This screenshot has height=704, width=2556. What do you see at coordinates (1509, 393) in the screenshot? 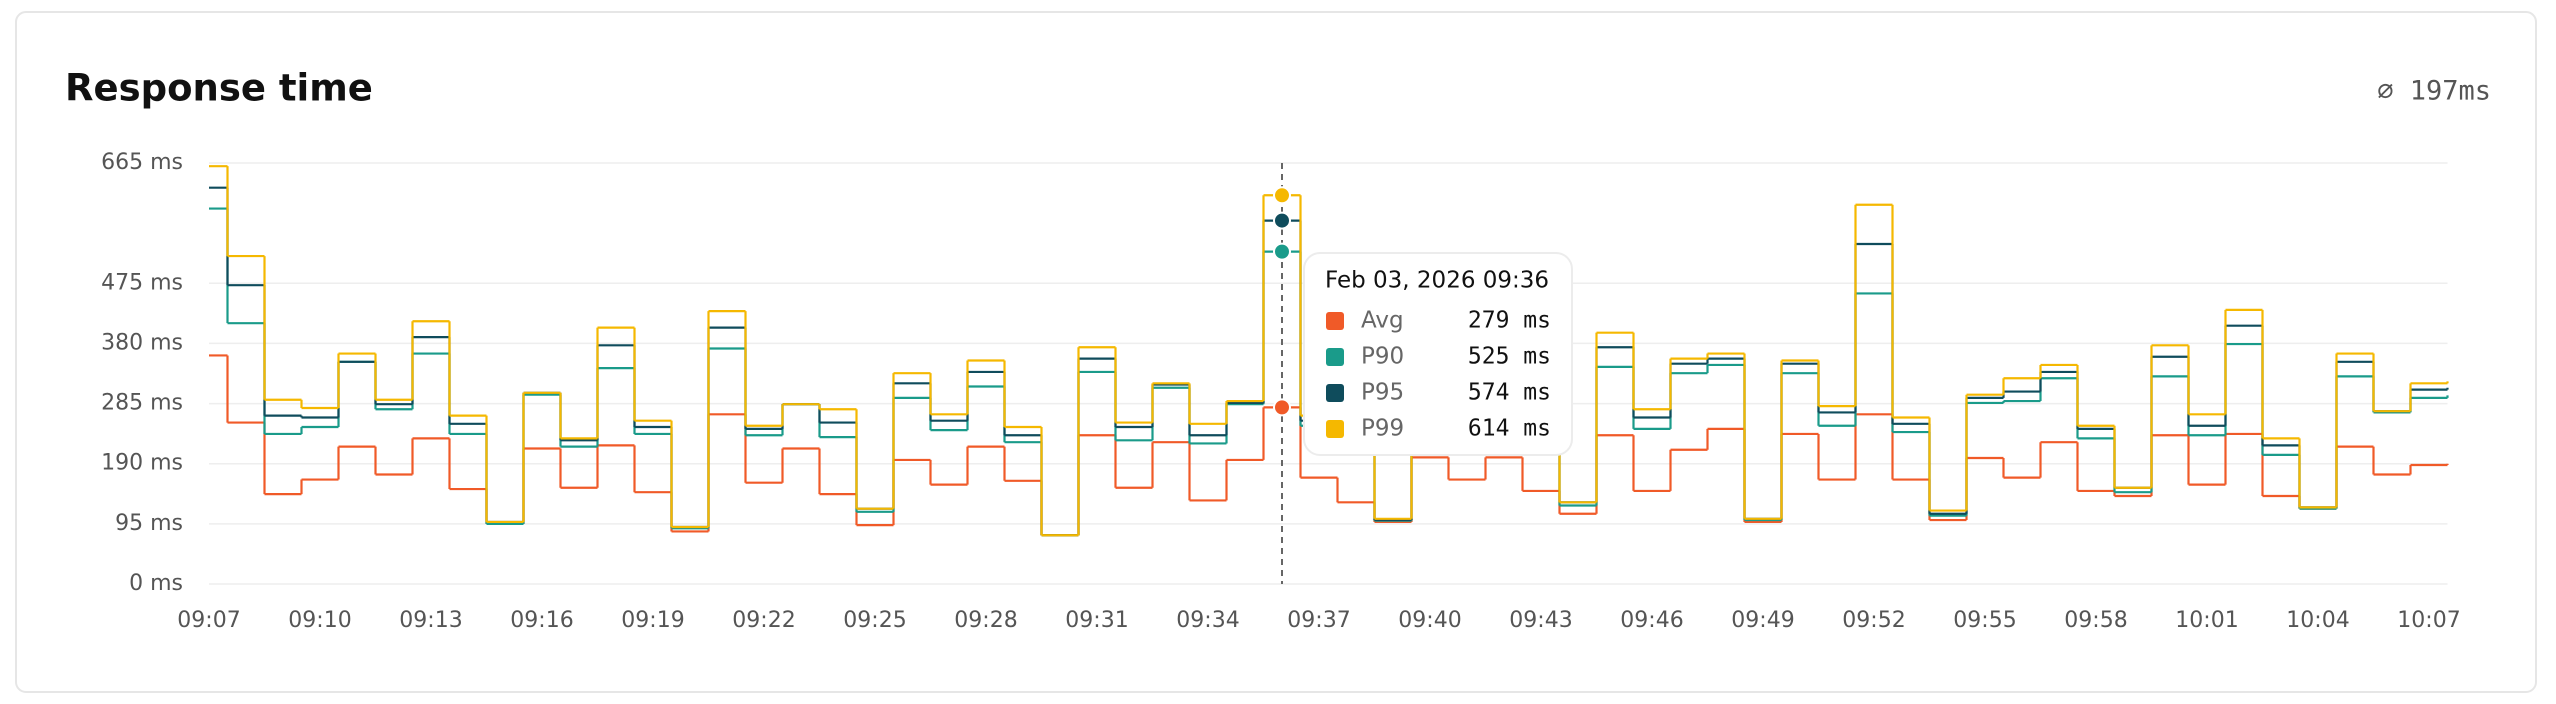
I see `tooltip-value: 574 ms` at bounding box center [1509, 393].